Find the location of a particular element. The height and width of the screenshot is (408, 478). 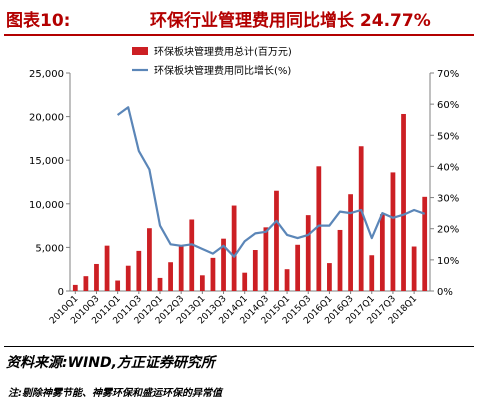

legend-swatch-bar is located at coordinates (140, 51).